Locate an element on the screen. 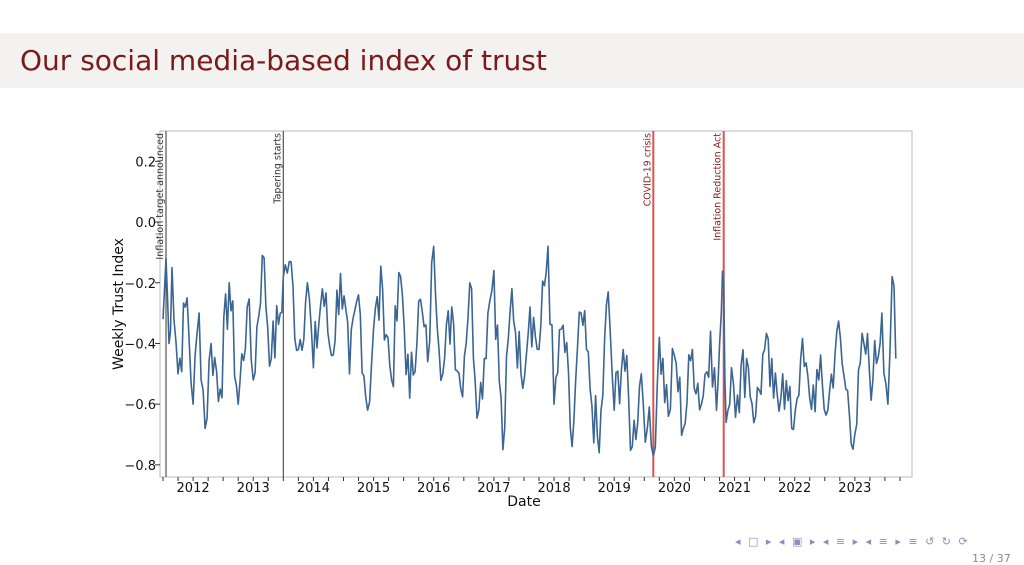 The height and width of the screenshot is (565, 1024). event-label: COVID-19 crisis is located at coordinates (647, 169).